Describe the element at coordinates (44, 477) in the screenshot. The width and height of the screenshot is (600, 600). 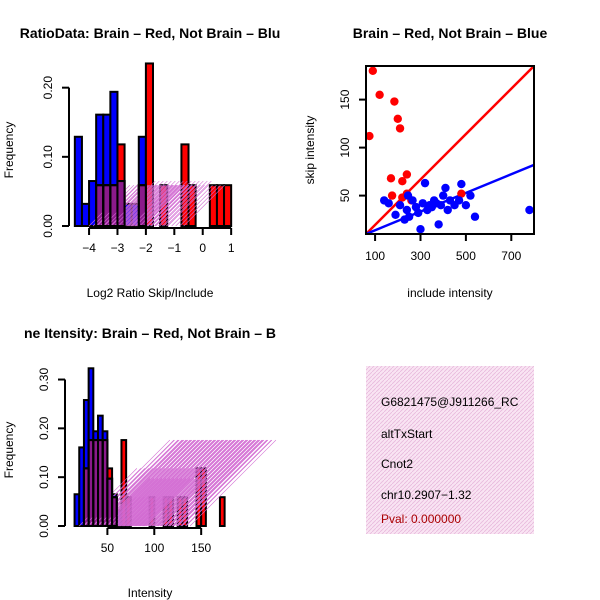
I see `y-tick-label: 0.10` at that location.